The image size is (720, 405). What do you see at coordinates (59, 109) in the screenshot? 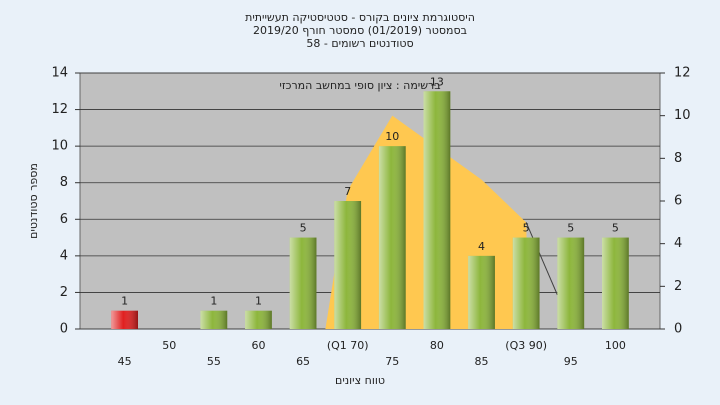
I see `y-tick-label: 12` at bounding box center [59, 109].